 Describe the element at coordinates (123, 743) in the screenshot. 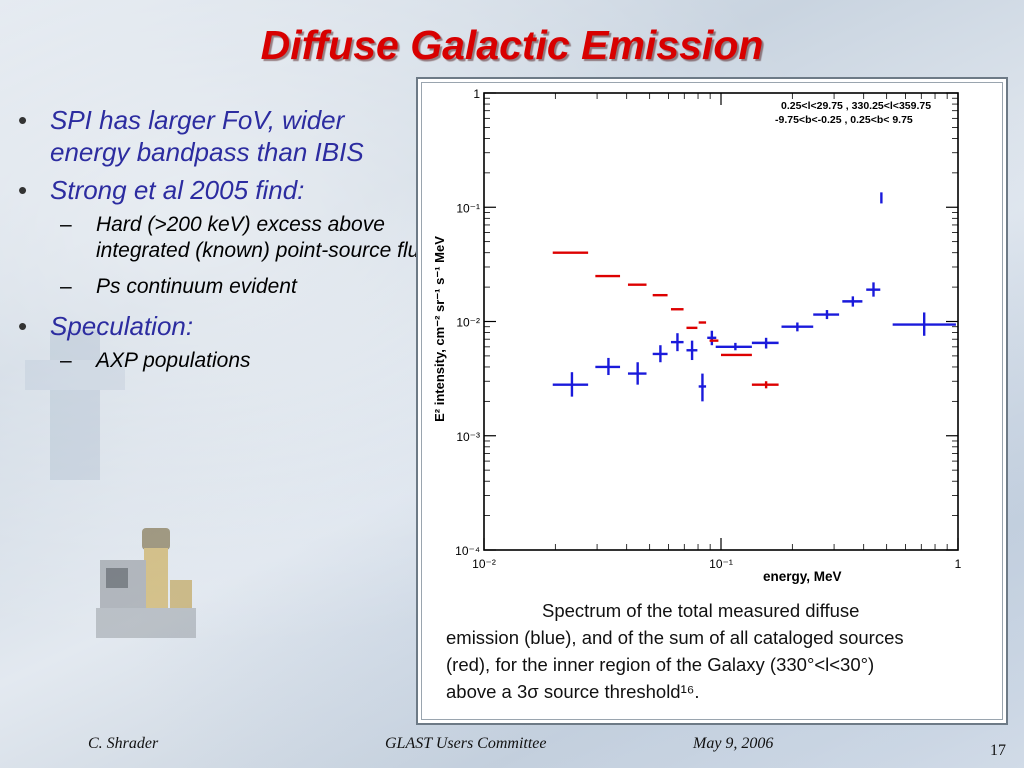

I see `footer-author: C. Shrader` at that location.